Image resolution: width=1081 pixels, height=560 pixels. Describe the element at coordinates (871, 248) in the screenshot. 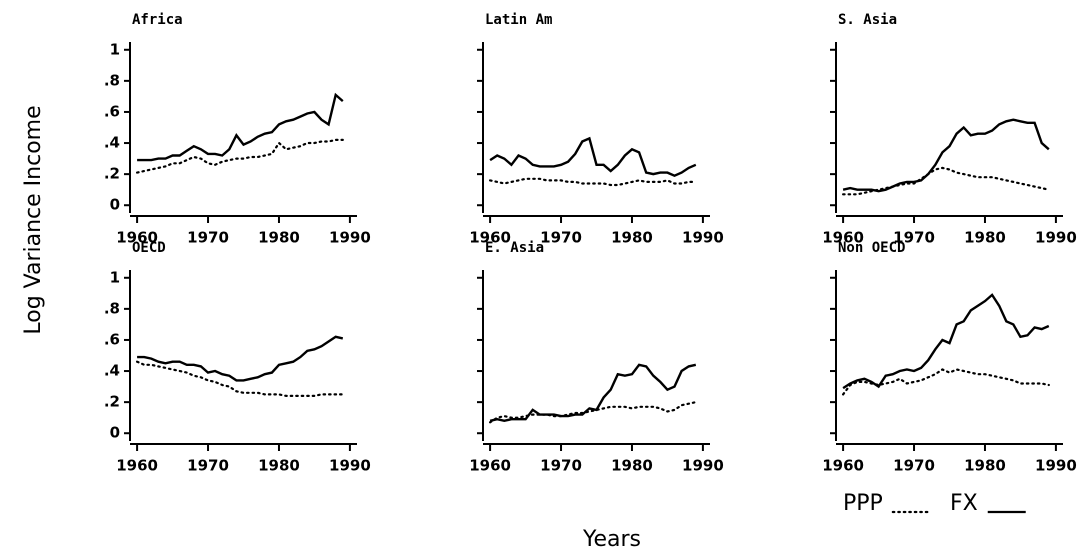

I see `panel-title: Non OECD` at that location.